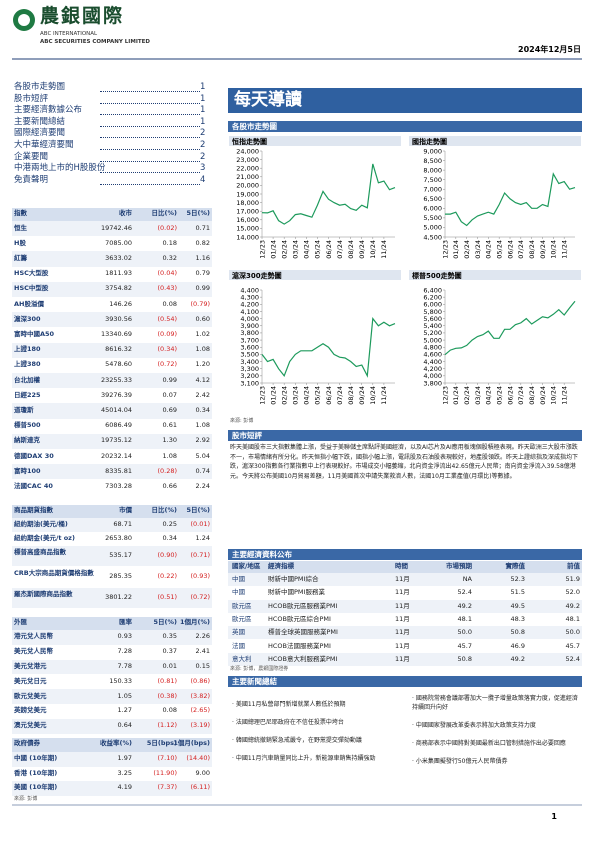 This screenshot has width=595, height=842. Describe the element at coordinates (124, 725) in the screenshot. I see `table-cell: 0.64` at that location.